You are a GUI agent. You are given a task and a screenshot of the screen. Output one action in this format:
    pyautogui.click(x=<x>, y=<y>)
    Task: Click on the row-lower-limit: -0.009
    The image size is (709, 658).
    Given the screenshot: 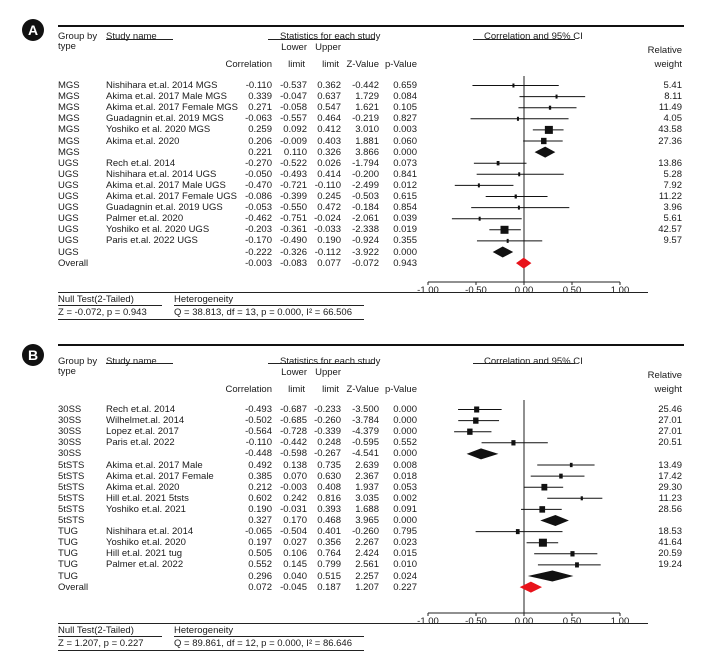 What is the action you would take?
    pyautogui.click(x=293, y=141)
    